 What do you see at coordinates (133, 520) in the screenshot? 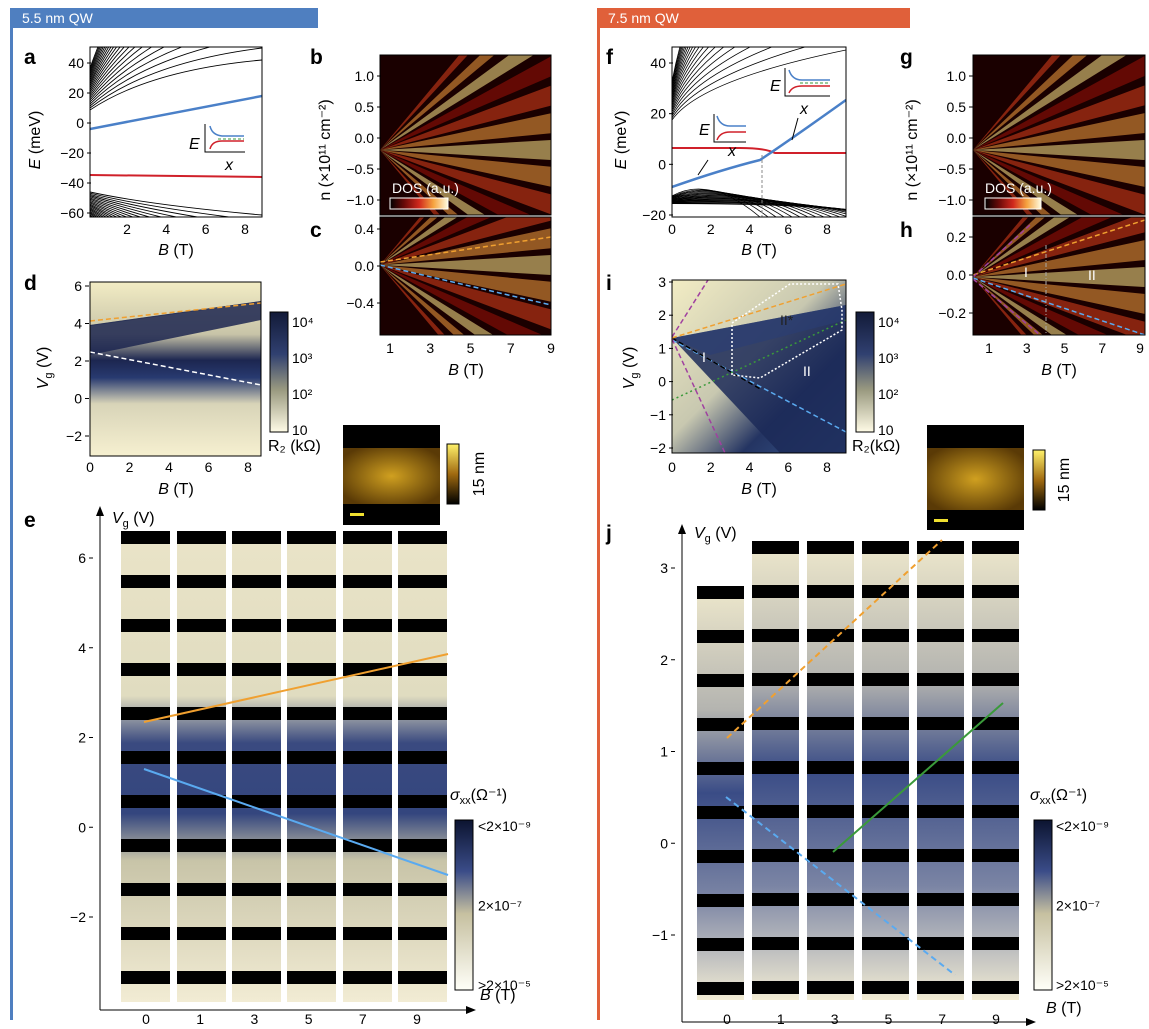
I see `v-axis-label-e: Vg (V)` at bounding box center [133, 520].